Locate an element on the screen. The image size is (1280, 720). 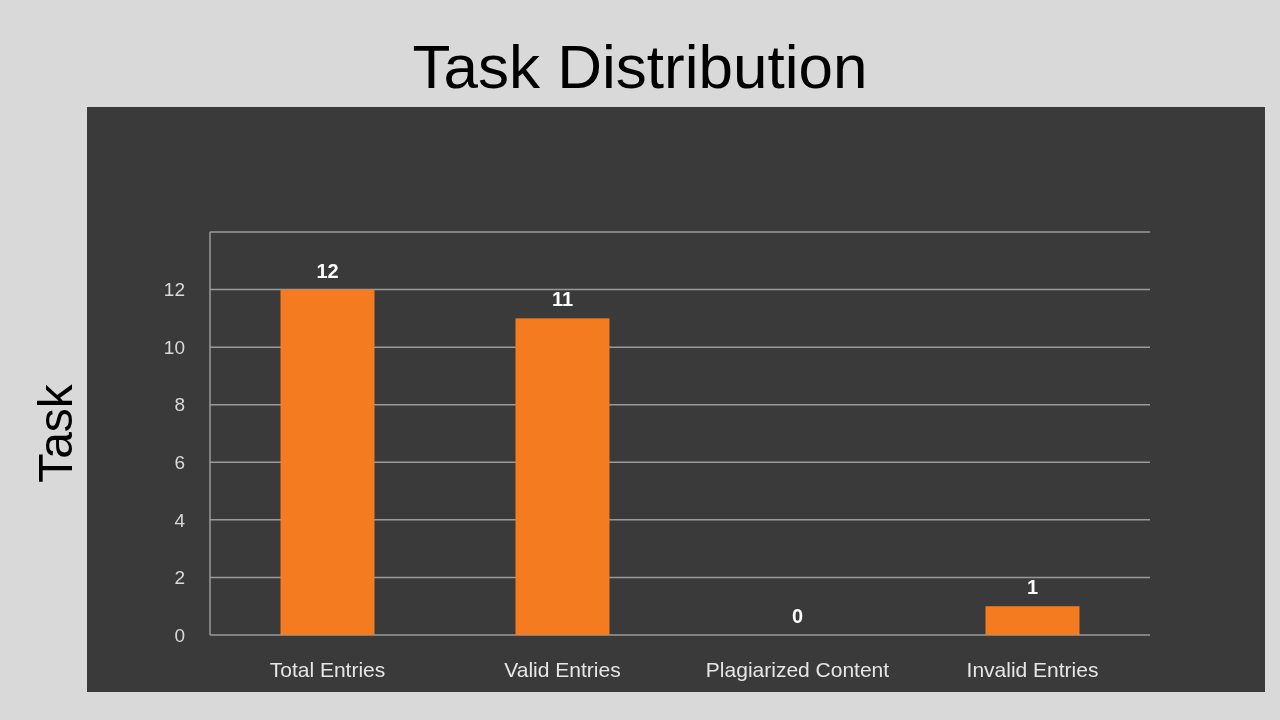
y-tick-label: 10 is located at coordinates (174, 347).